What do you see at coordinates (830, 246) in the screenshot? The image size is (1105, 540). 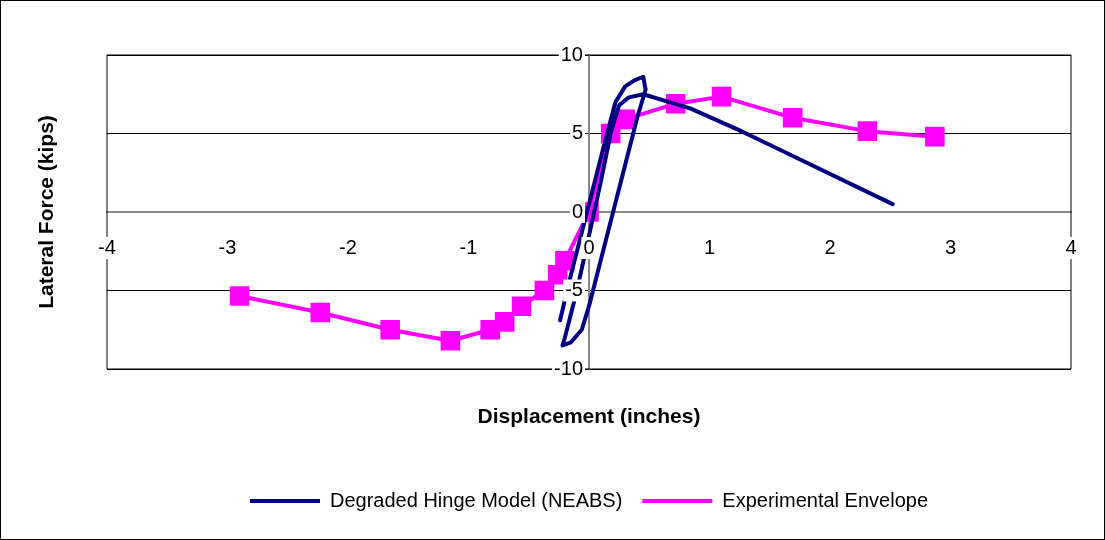 I see `x-tick-label: 2` at bounding box center [830, 246].